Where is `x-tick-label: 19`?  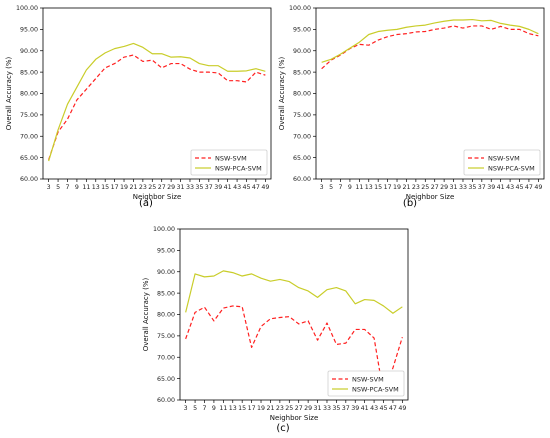
x-tick-label: 19 is located at coordinates (397, 187).